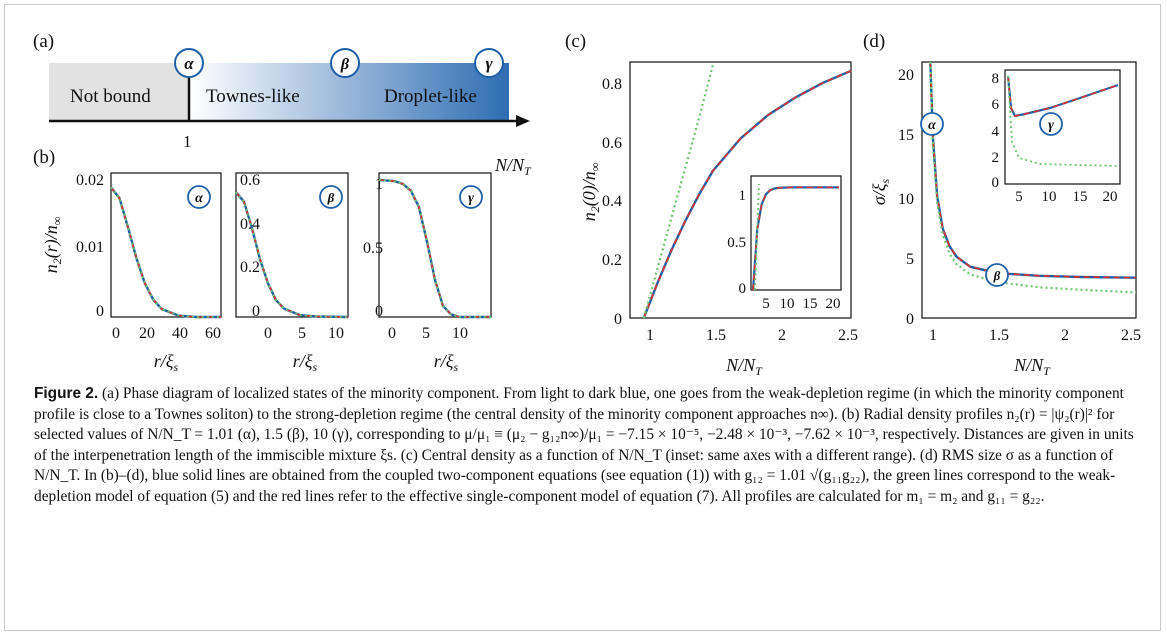 This screenshot has width=1167, height=637. Describe the element at coordinates (1063, 96) in the screenshot. I see `d-inset-curve-effective` at that location.